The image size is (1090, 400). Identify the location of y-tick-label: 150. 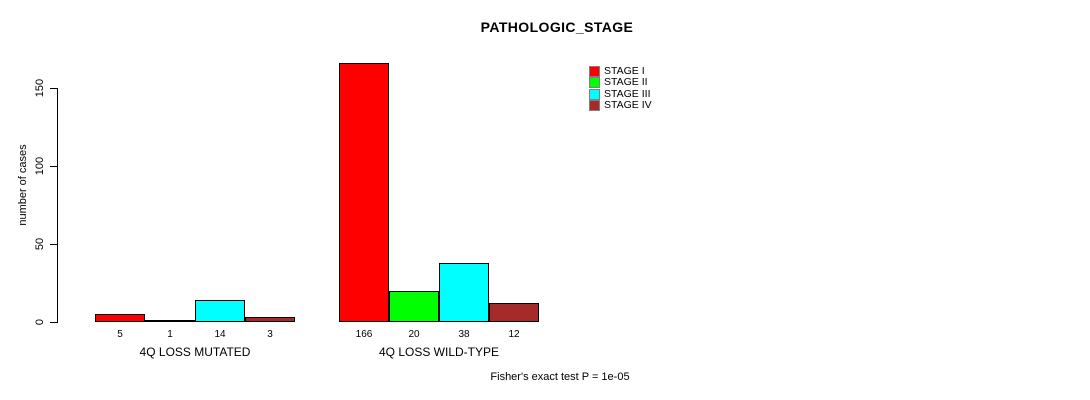
(40, 88).